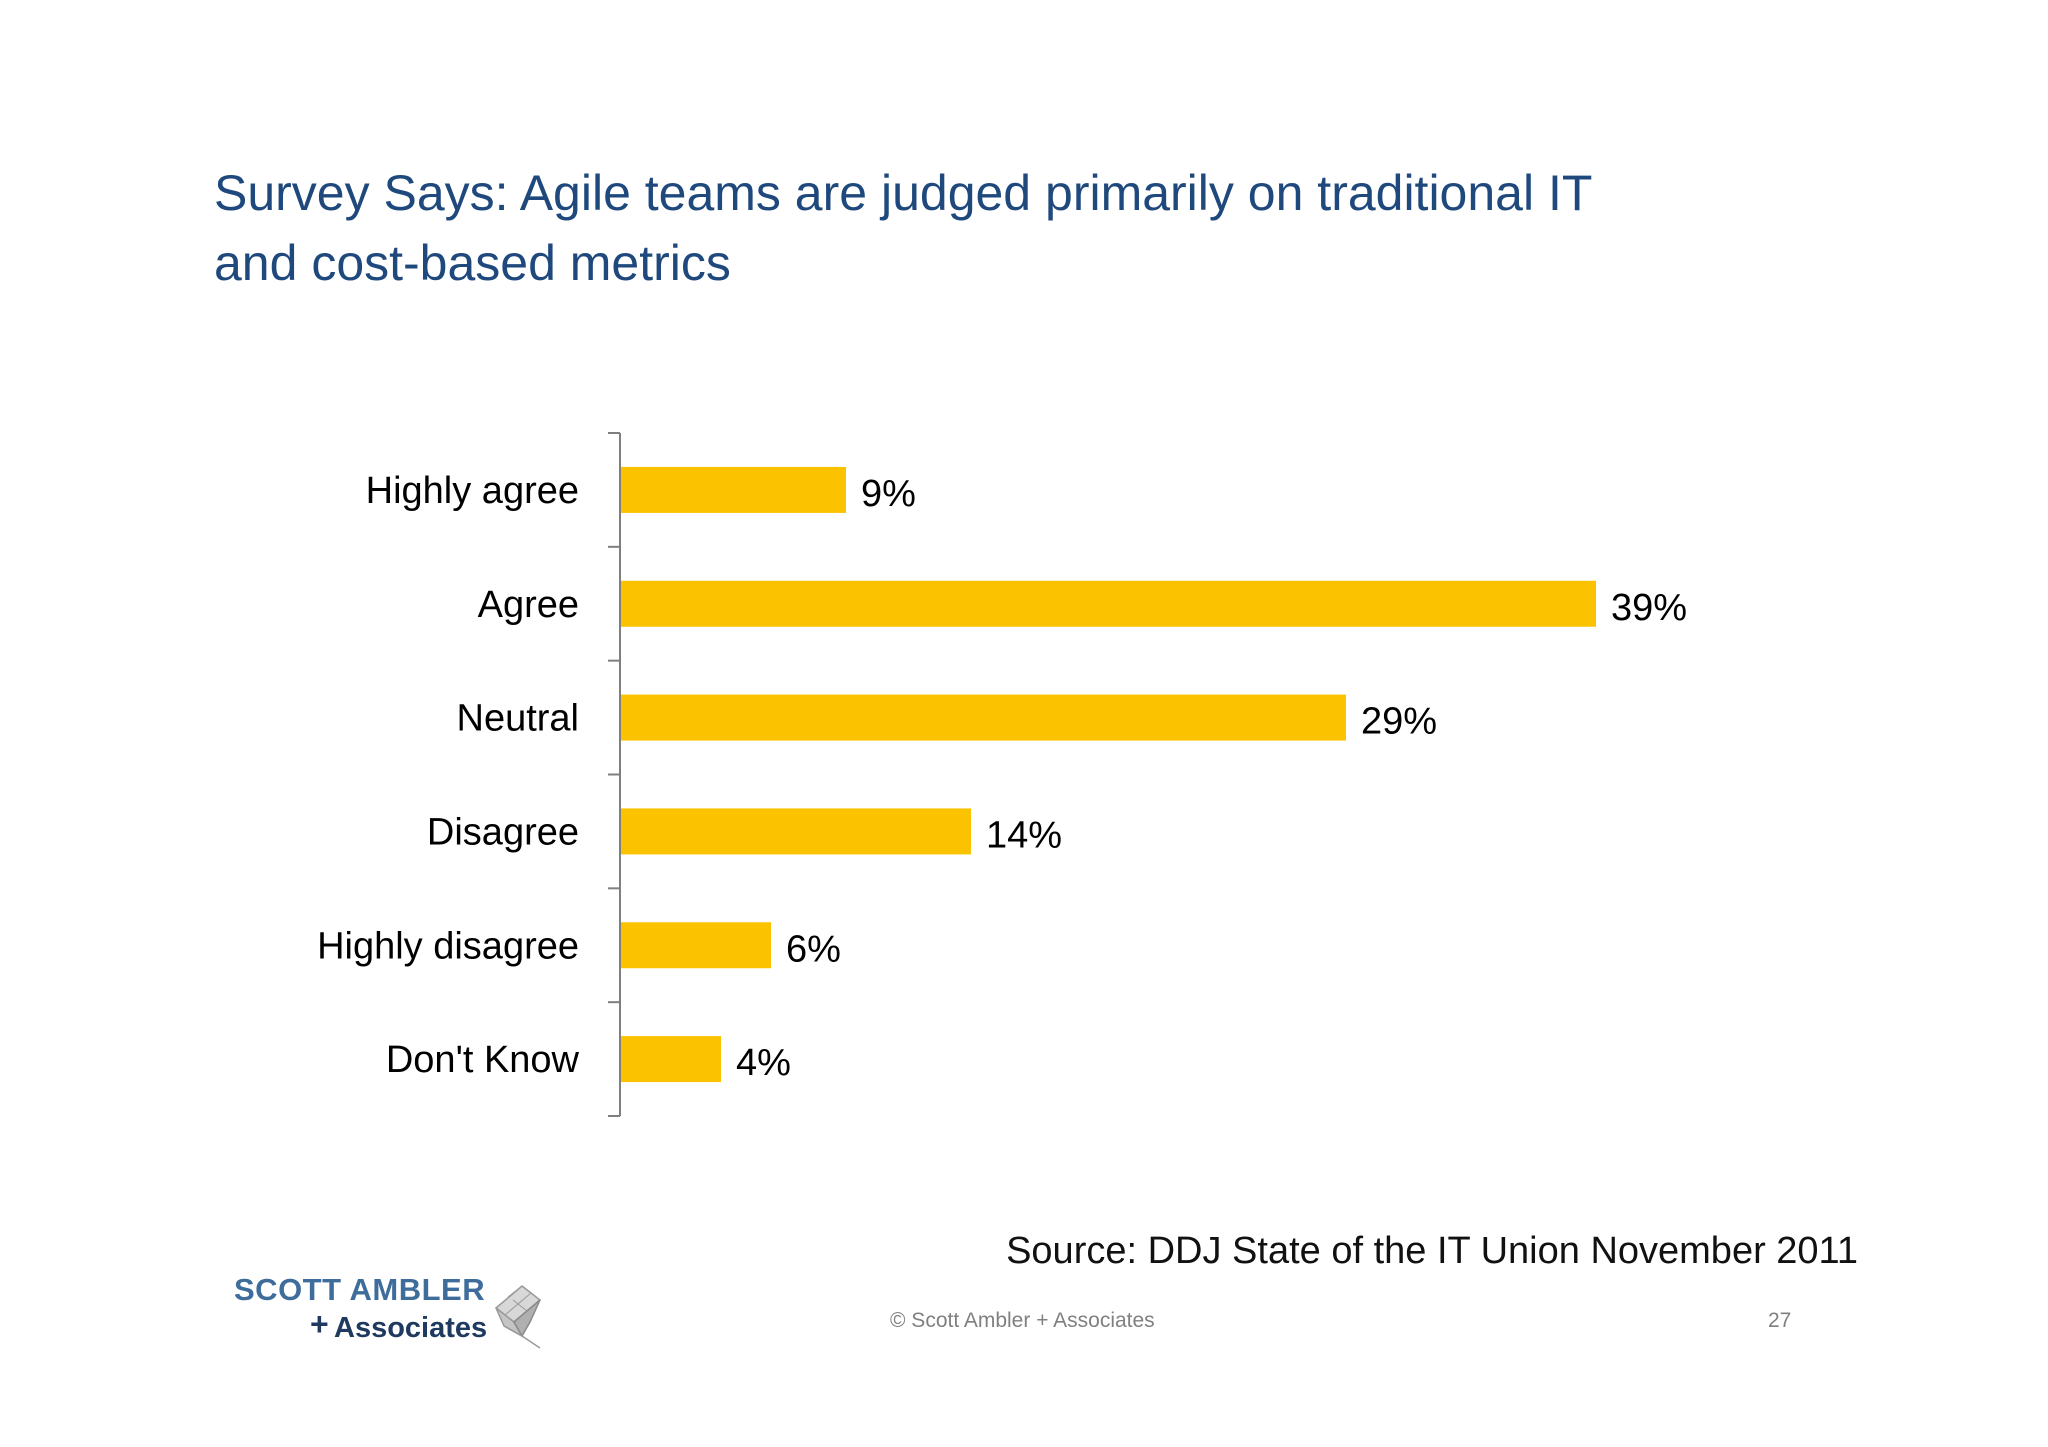 Image resolution: width=2048 pixels, height=1447 pixels. Describe the element at coordinates (1024, 835) in the screenshot. I see `data-label: 14%` at that location.